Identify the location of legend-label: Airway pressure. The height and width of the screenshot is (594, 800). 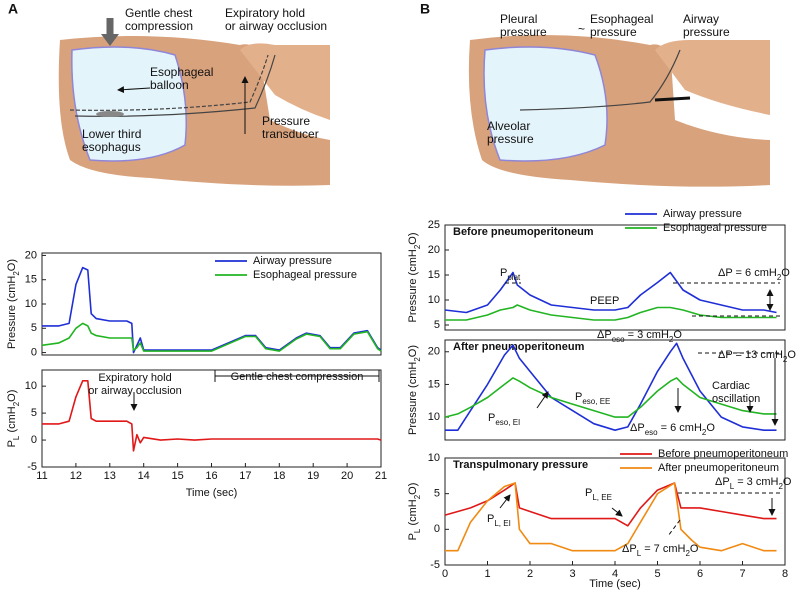
(702, 214).